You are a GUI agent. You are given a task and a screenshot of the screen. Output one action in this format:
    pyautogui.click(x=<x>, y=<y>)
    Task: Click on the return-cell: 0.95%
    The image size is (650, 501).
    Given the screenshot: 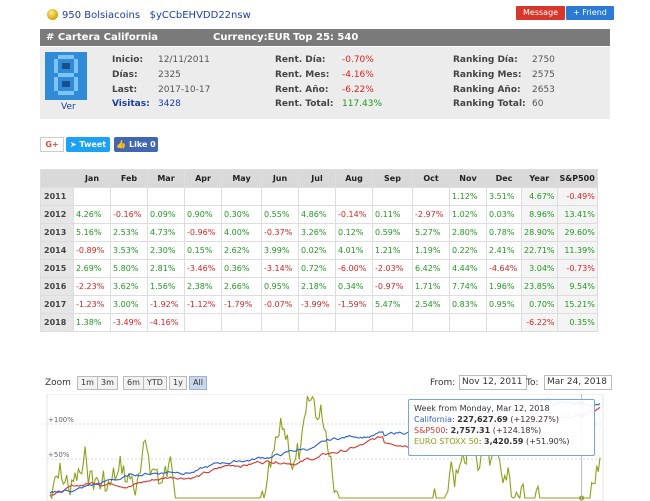 What is the action you would take?
    pyautogui.click(x=280, y=286)
    